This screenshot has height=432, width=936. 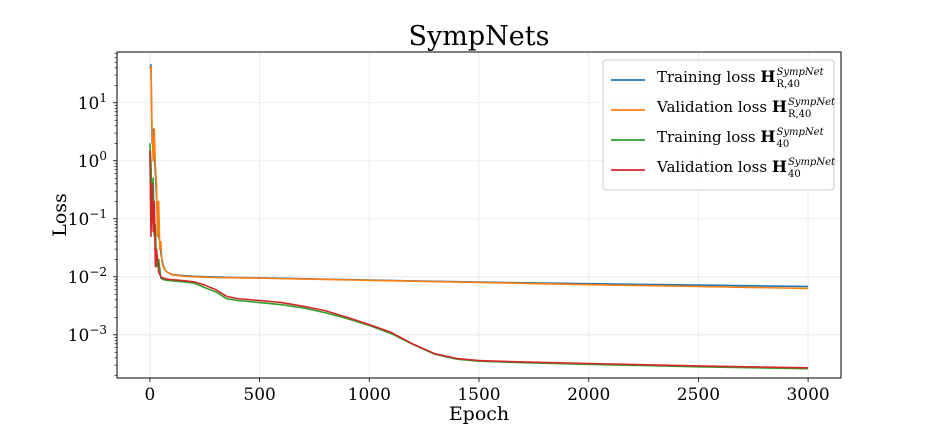 What do you see at coordinates (698, 395) in the screenshot?
I see `x-tick-label: 2500` at bounding box center [698, 395].